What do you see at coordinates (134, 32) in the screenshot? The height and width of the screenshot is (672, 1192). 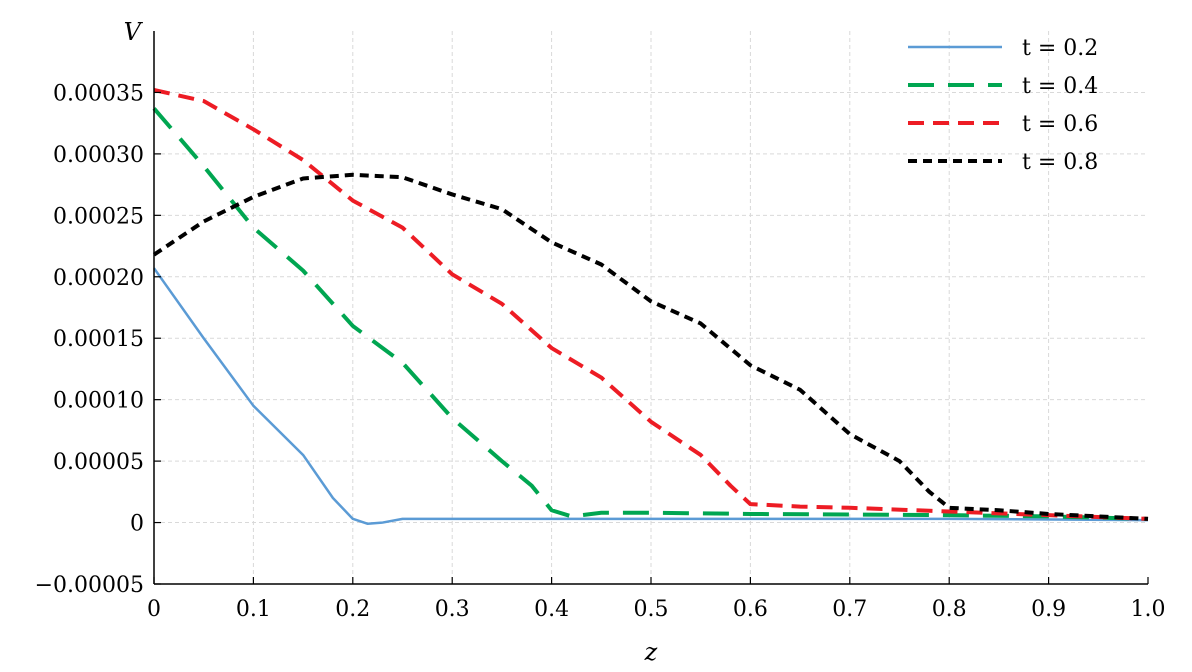 I see `y-axis-title: V` at bounding box center [134, 32].